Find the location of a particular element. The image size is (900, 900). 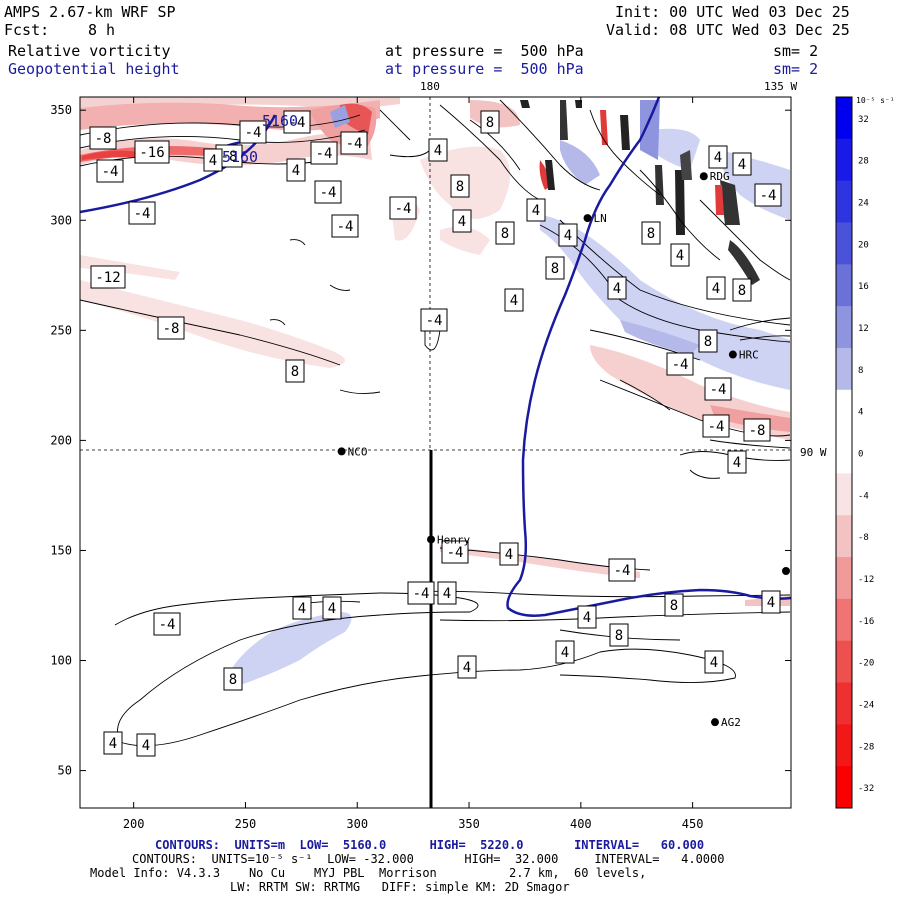

colorbar-label: -32 is located at coordinates (866, 789).